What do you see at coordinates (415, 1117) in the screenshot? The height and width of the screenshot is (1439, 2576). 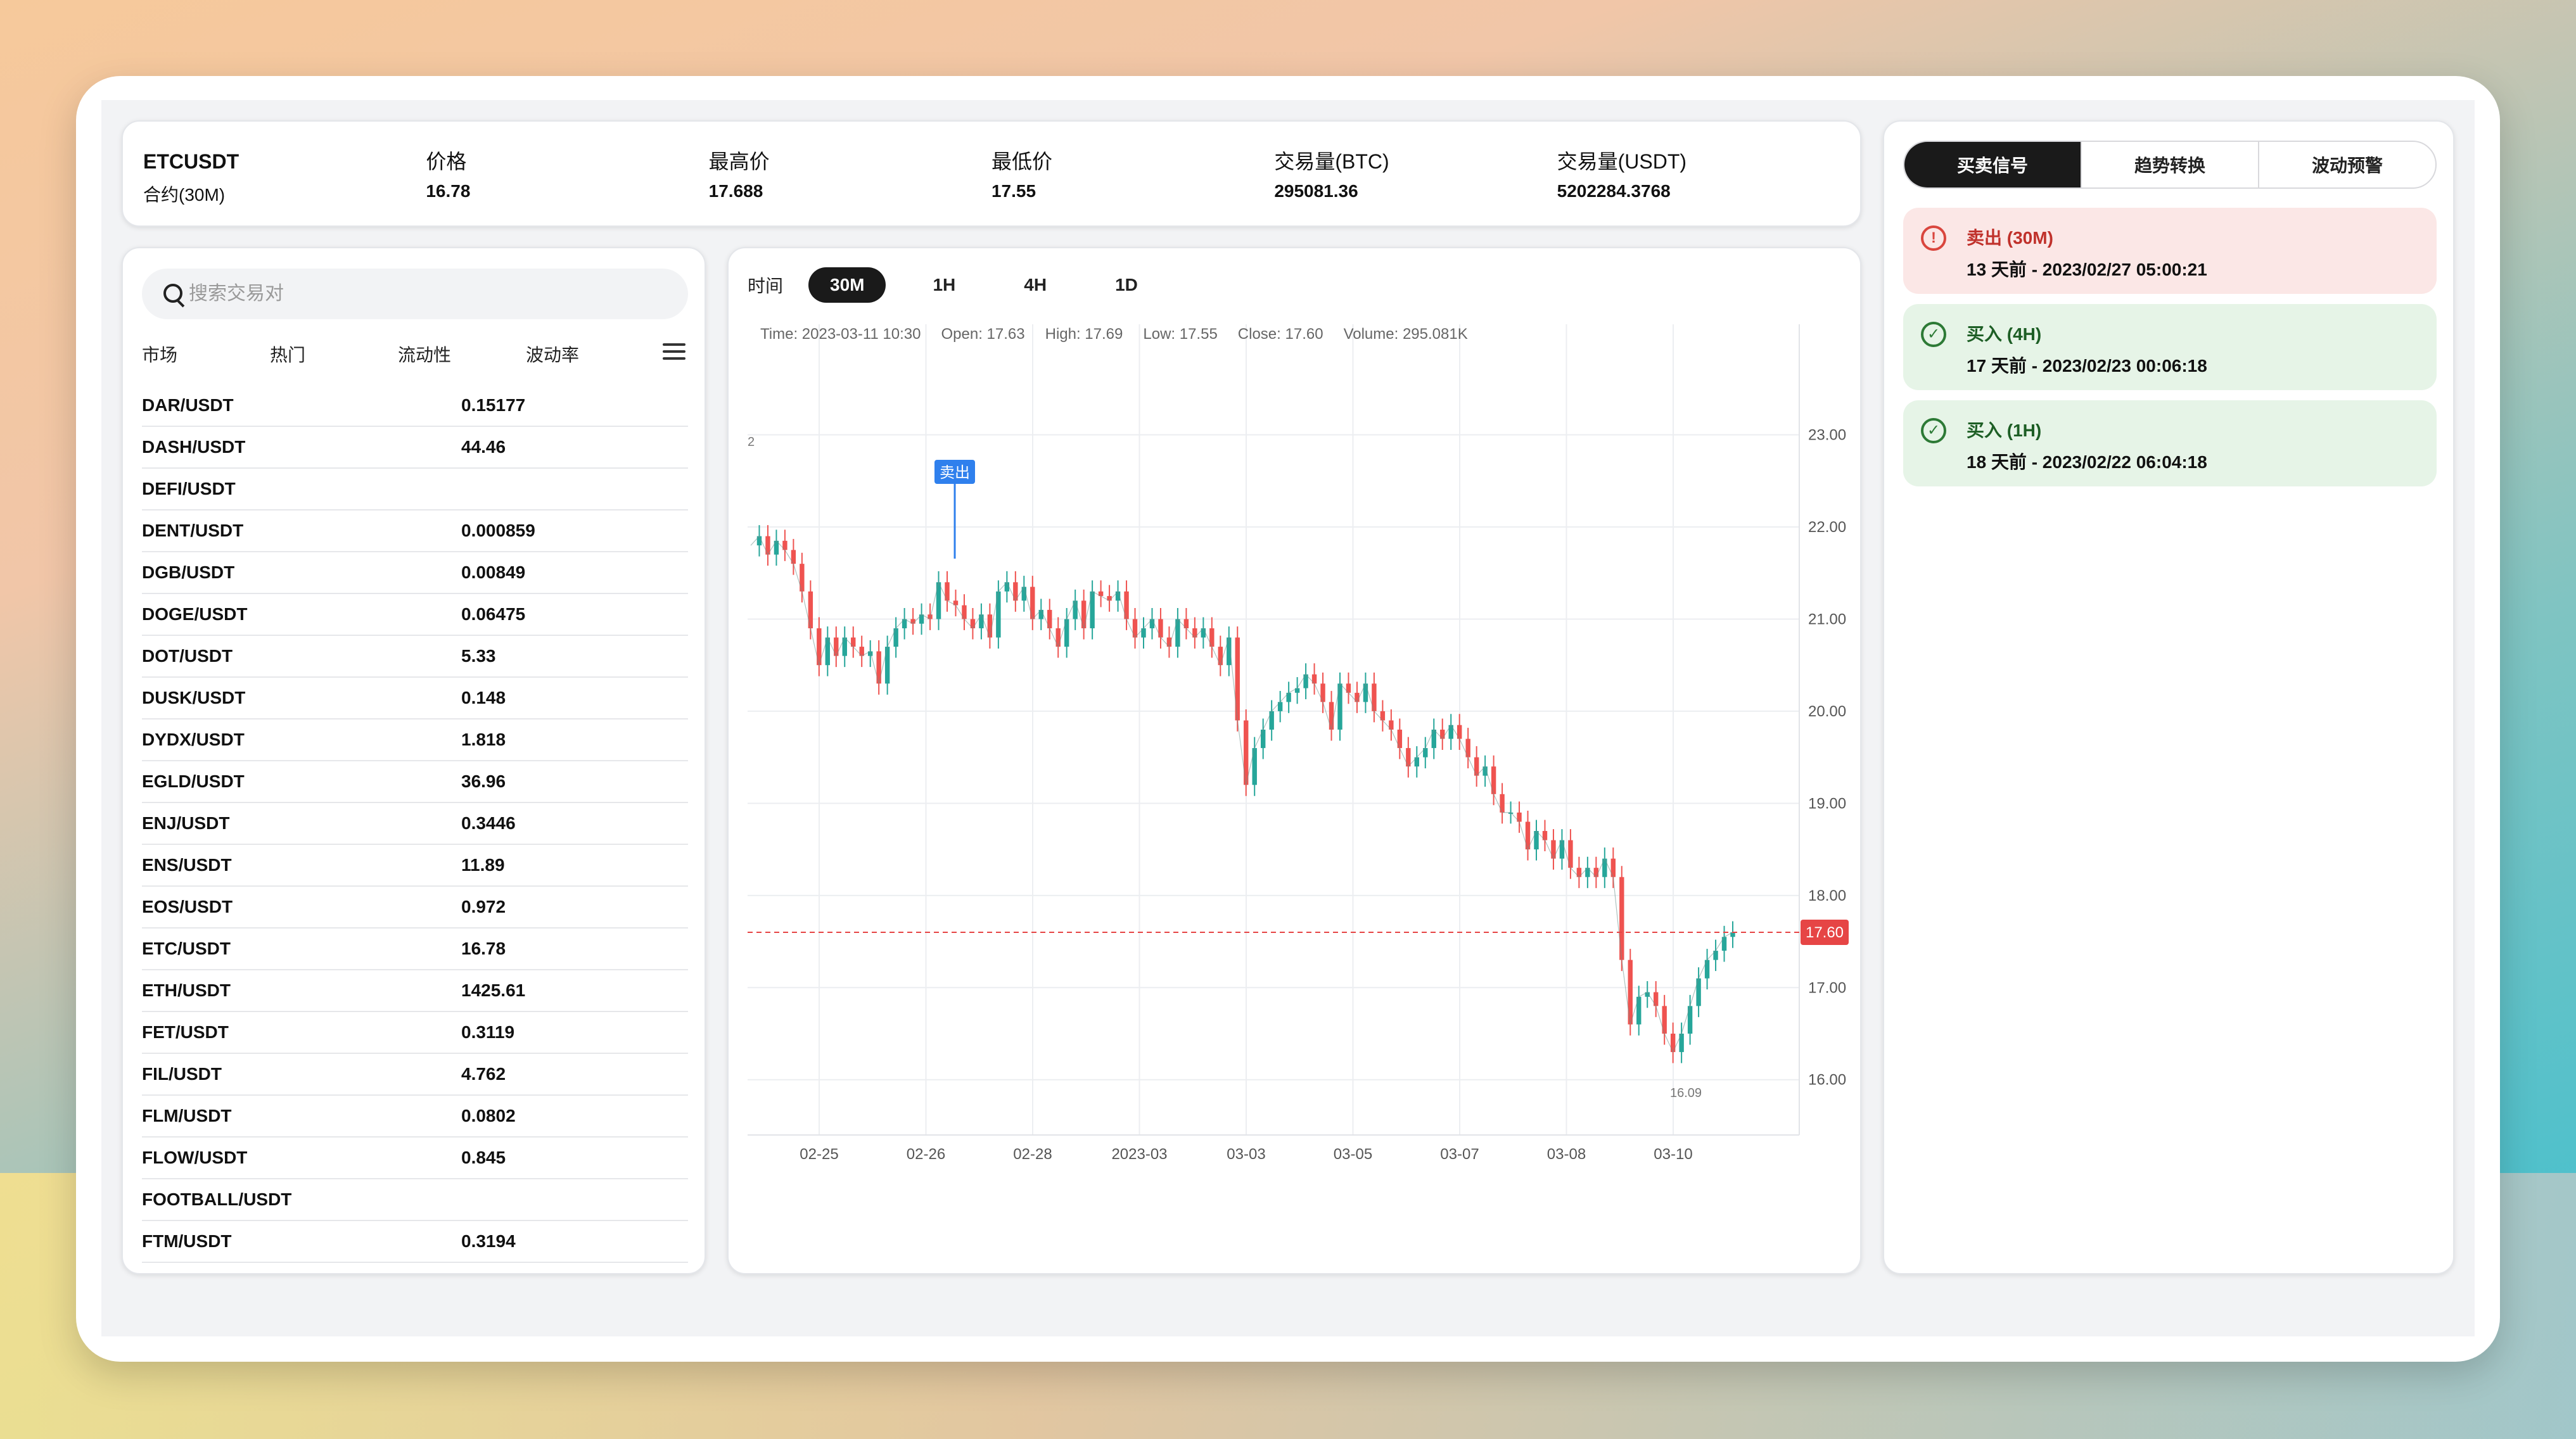 I see `market-row: FLM/USDT 0.0802` at bounding box center [415, 1117].